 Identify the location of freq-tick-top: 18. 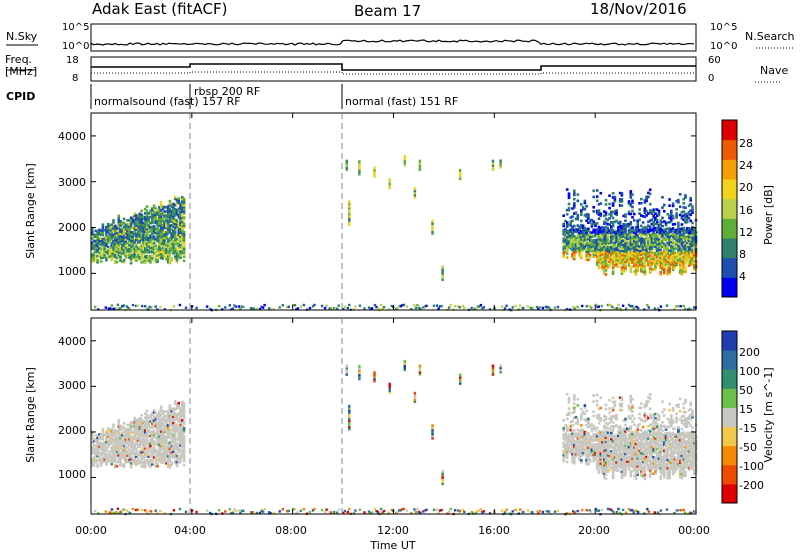
(72, 60).